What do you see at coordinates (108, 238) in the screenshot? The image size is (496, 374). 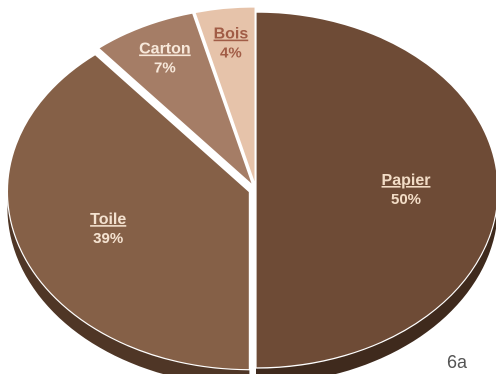 I see `slice-value-toile: 39%` at bounding box center [108, 238].